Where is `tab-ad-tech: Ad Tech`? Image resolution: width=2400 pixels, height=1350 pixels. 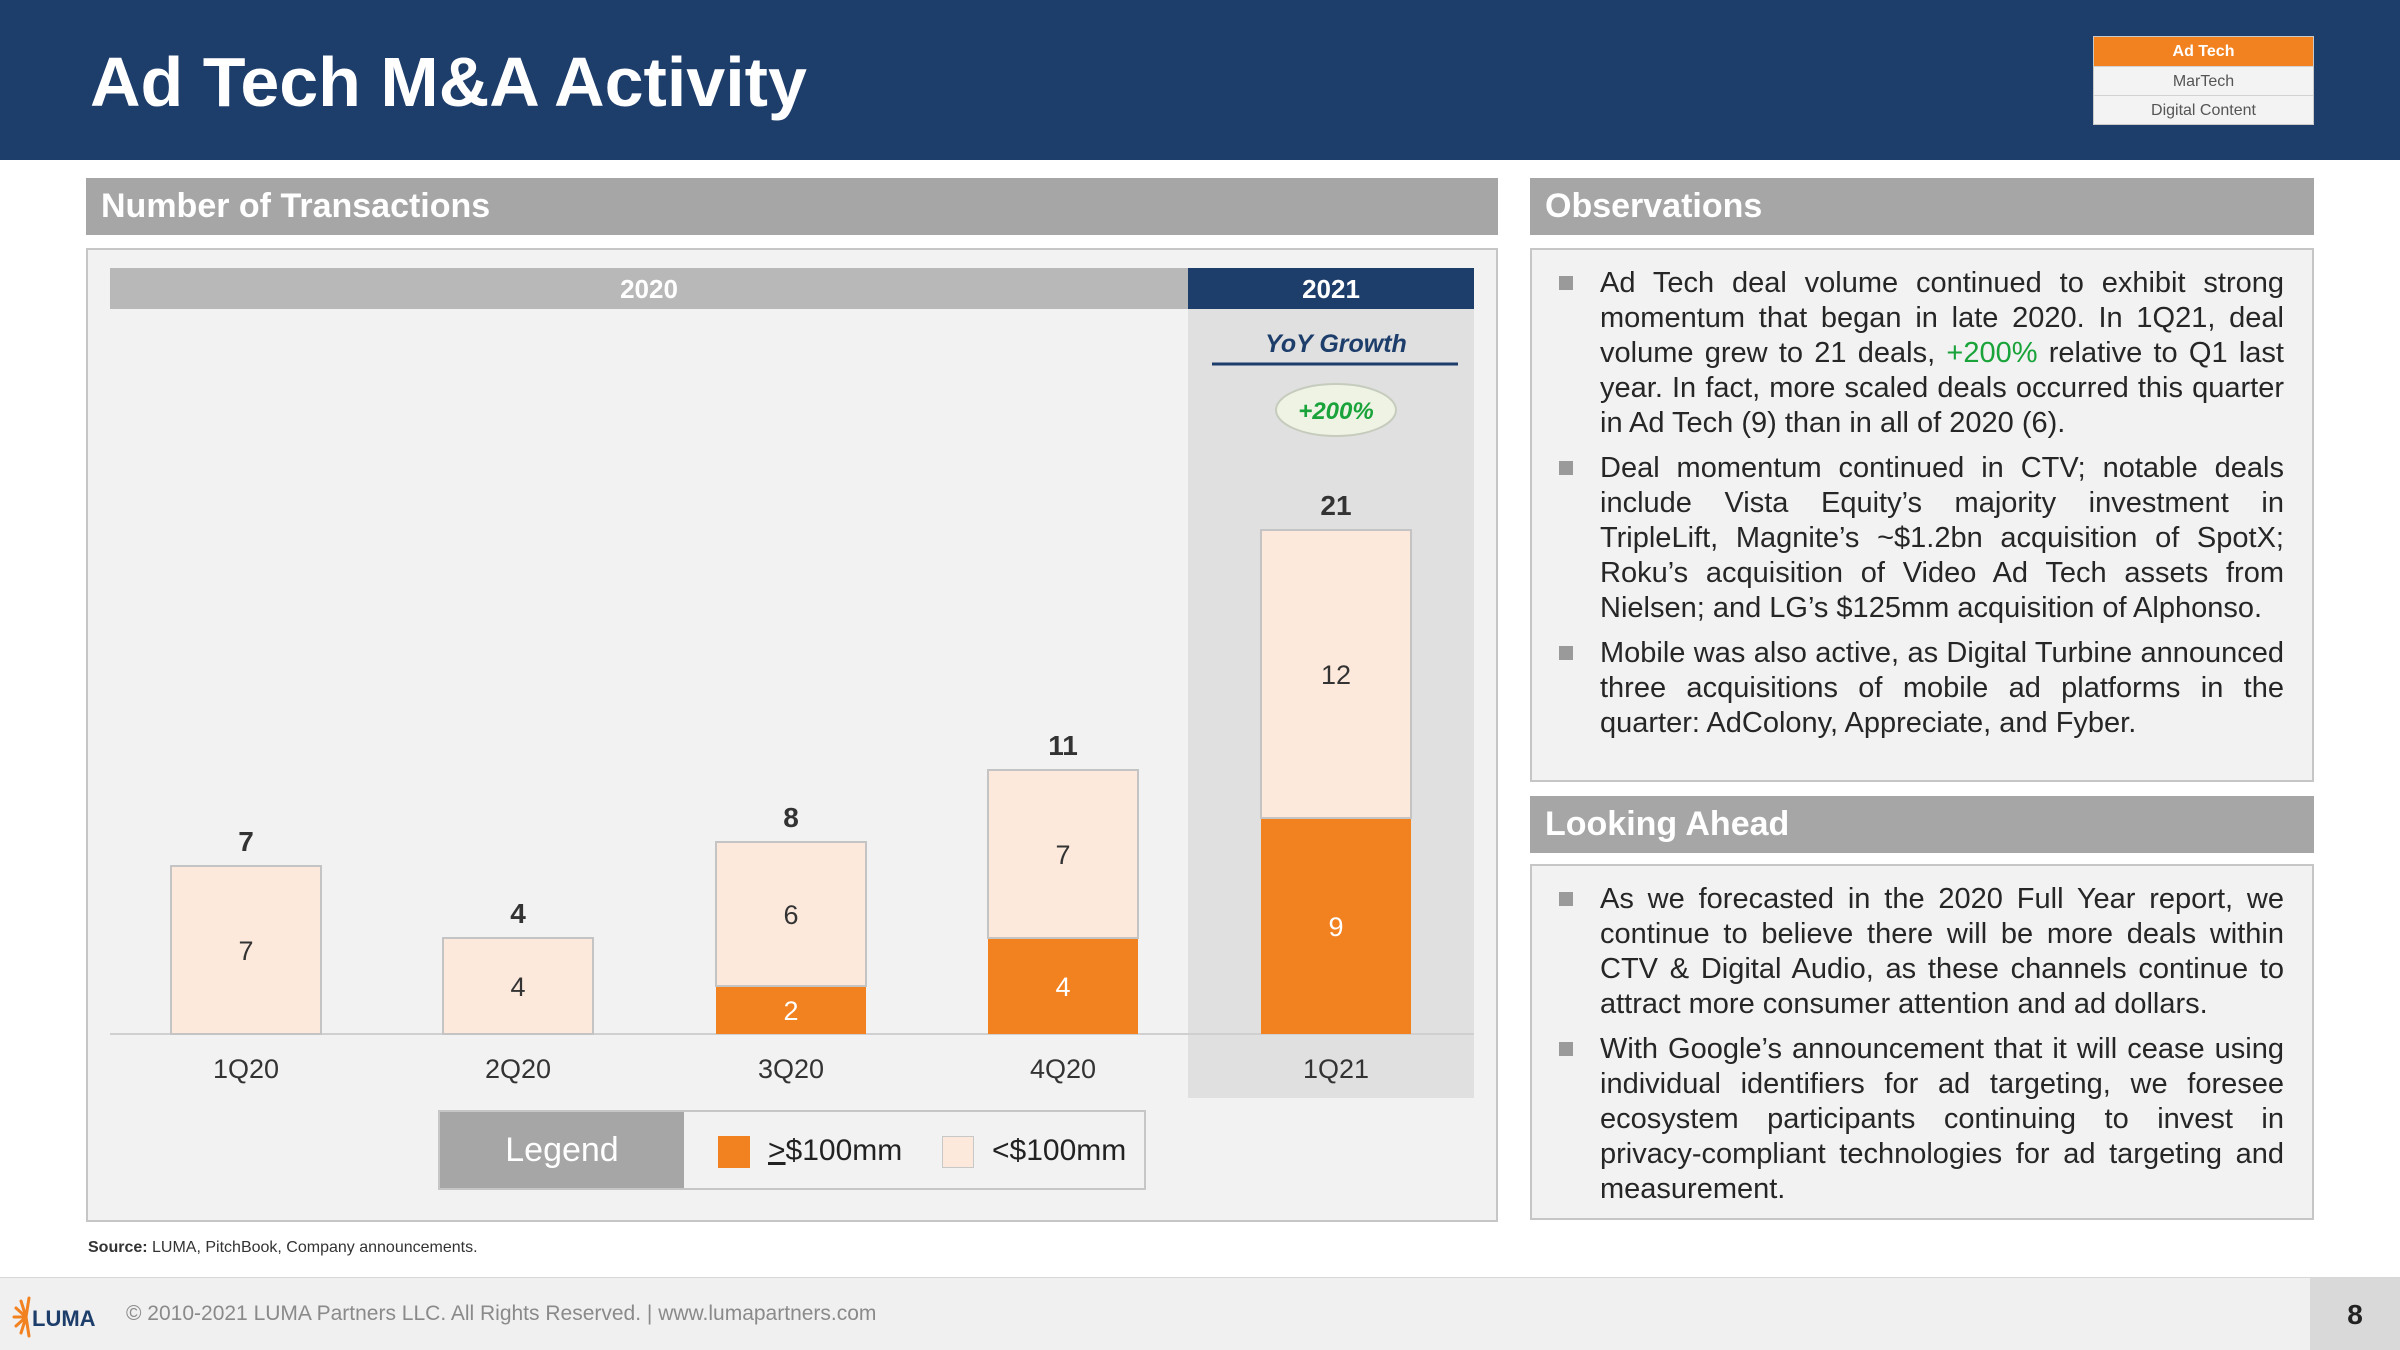
tab-ad-tech: Ad Tech is located at coordinates (2203, 51).